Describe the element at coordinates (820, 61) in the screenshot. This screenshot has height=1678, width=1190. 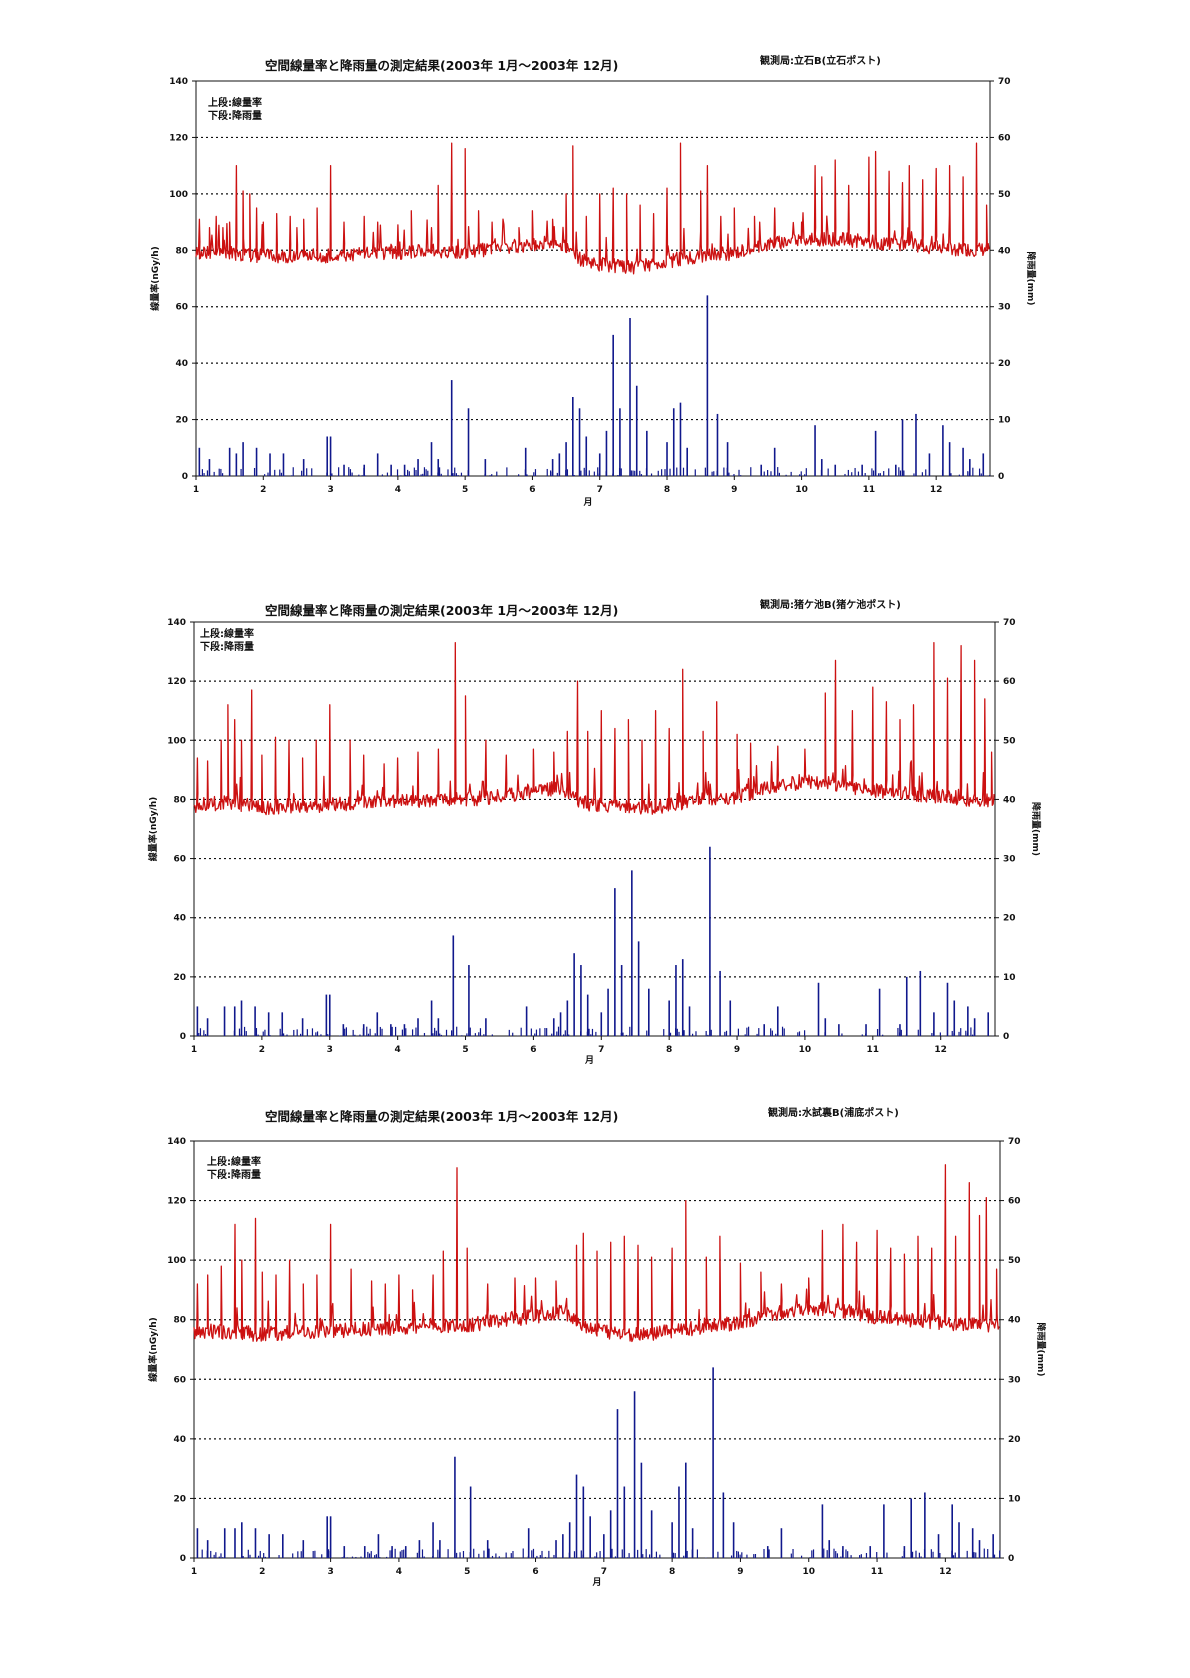
I see `station-label: 観測局:立石B(立石ポスト)` at that location.